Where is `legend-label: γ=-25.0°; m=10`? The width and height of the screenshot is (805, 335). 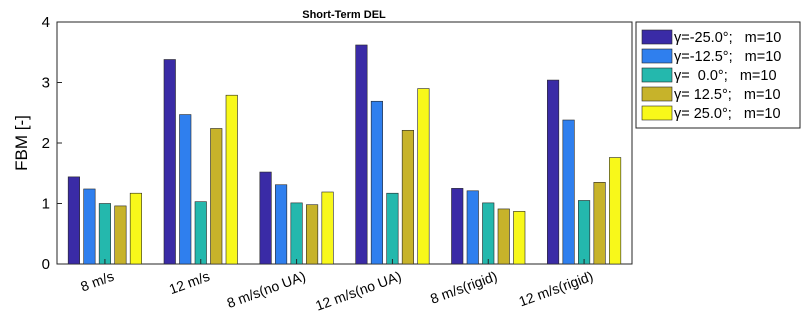
legend-label: γ=-25.0°; m=10 is located at coordinates (727, 38).